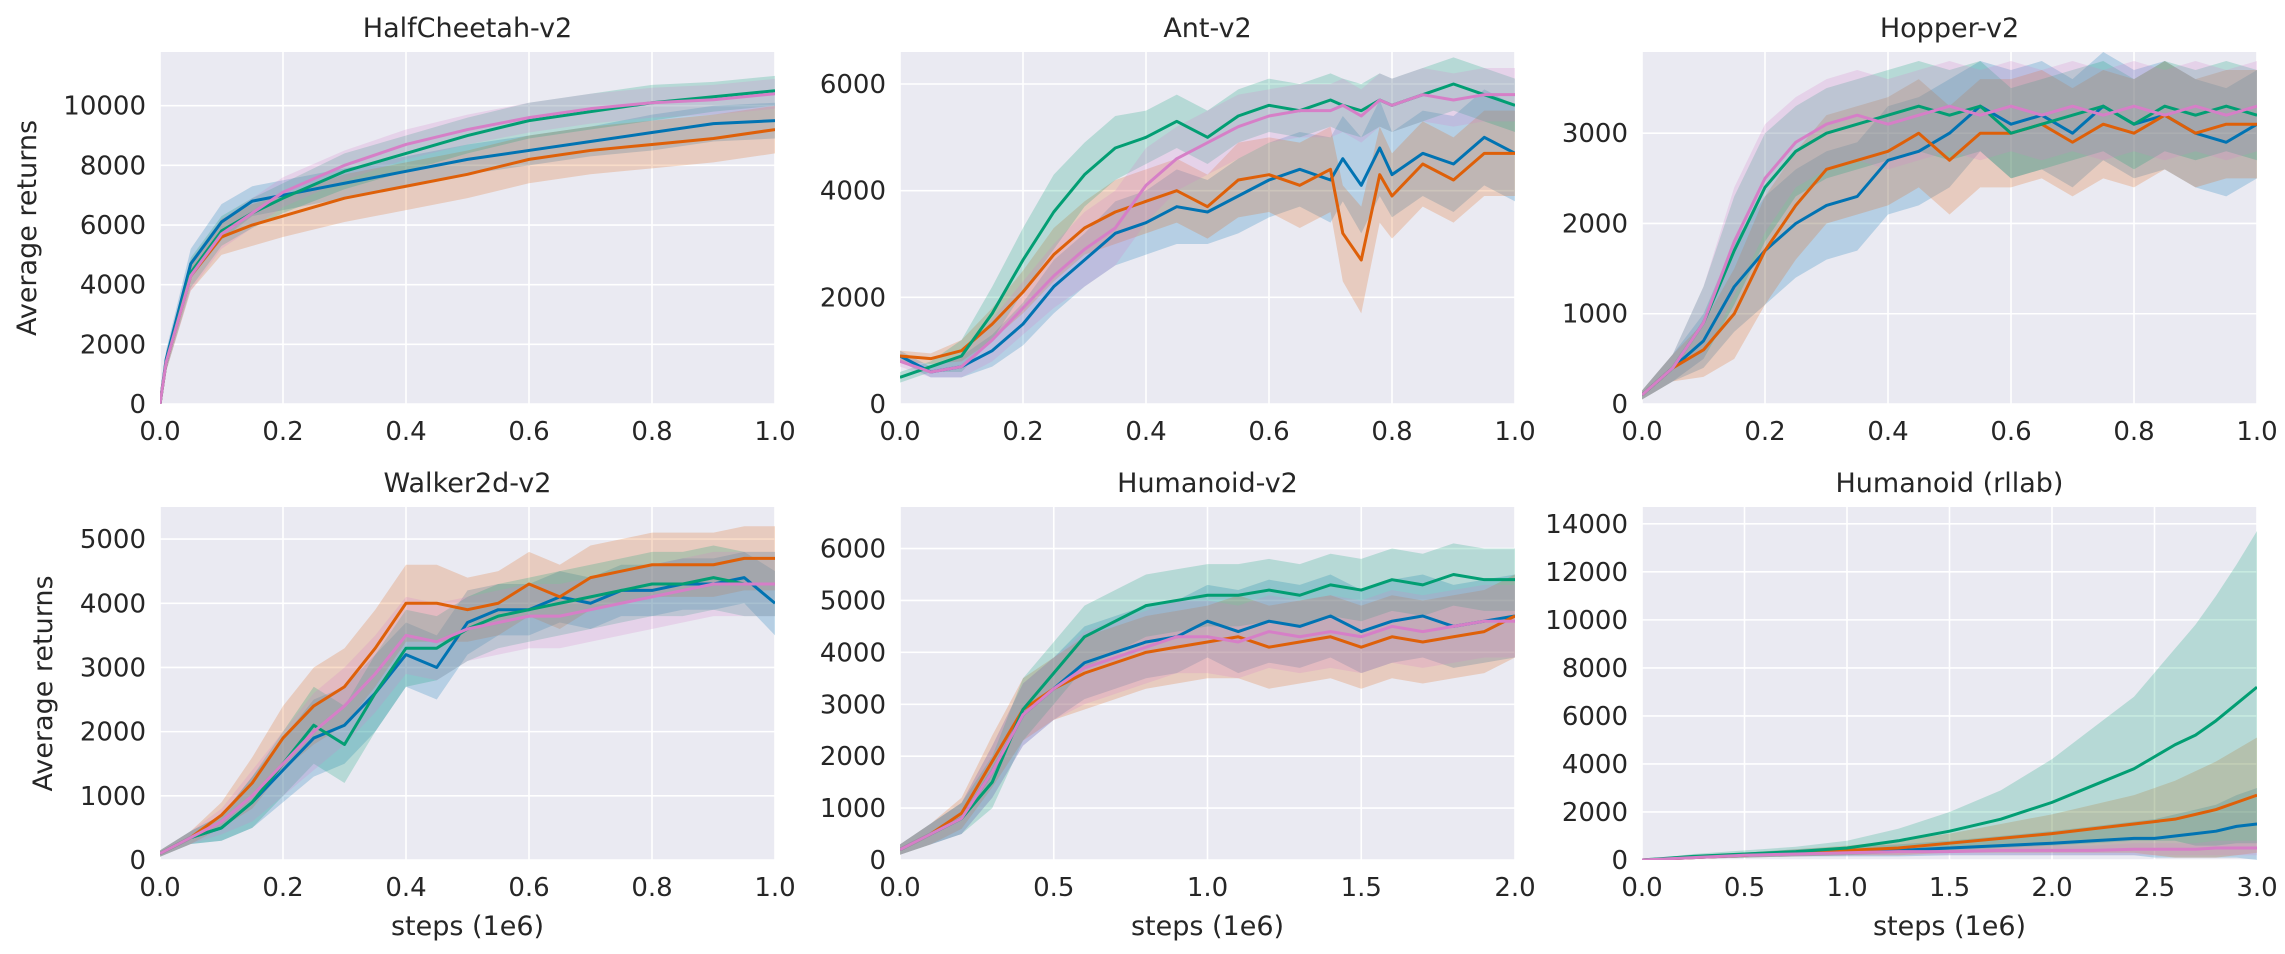  I want to click on y-tick-label: 12000, so click(1586, 573).